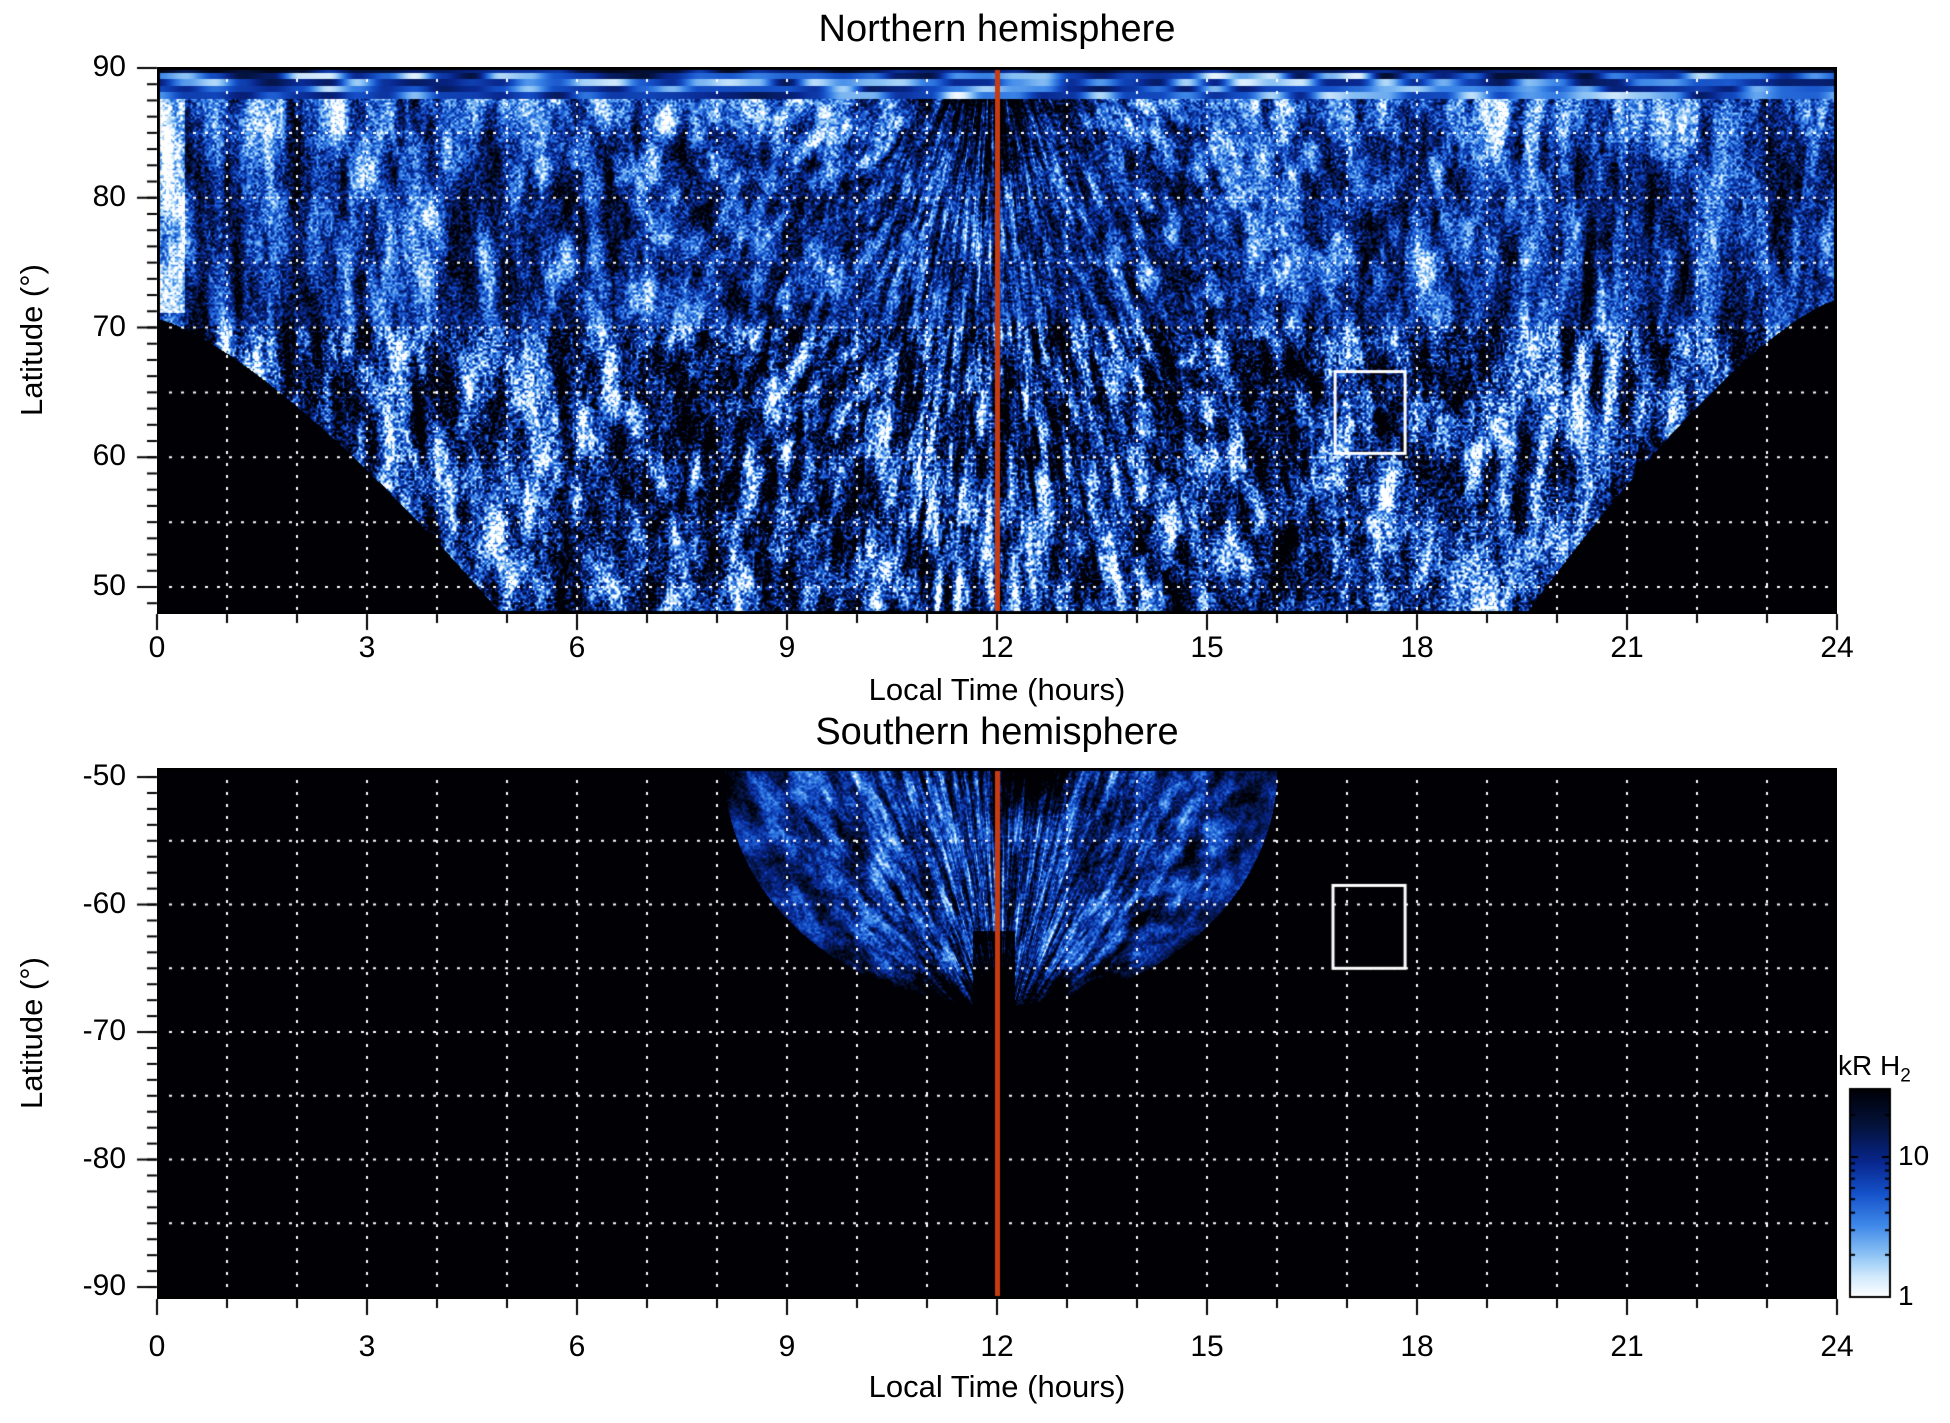 The image size is (1950, 1423). What do you see at coordinates (367, 1346) in the screenshot?
I see `south-x-tick-label: 3` at bounding box center [367, 1346].